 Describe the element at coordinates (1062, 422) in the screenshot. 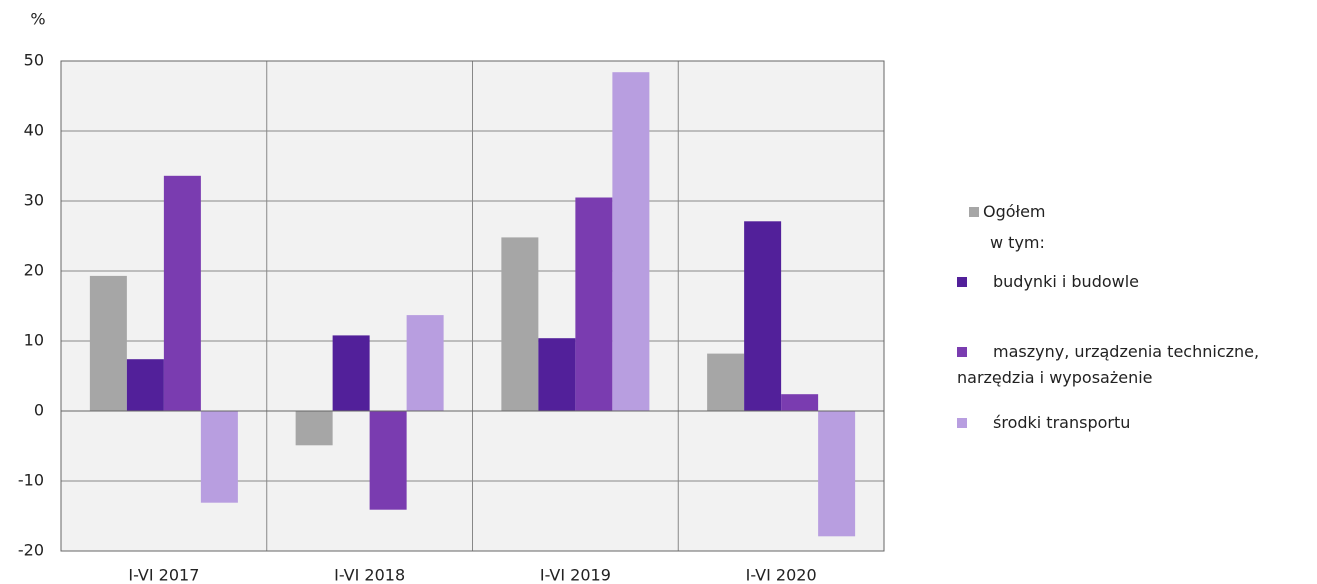

I see `legend-label: środki transportu` at that location.